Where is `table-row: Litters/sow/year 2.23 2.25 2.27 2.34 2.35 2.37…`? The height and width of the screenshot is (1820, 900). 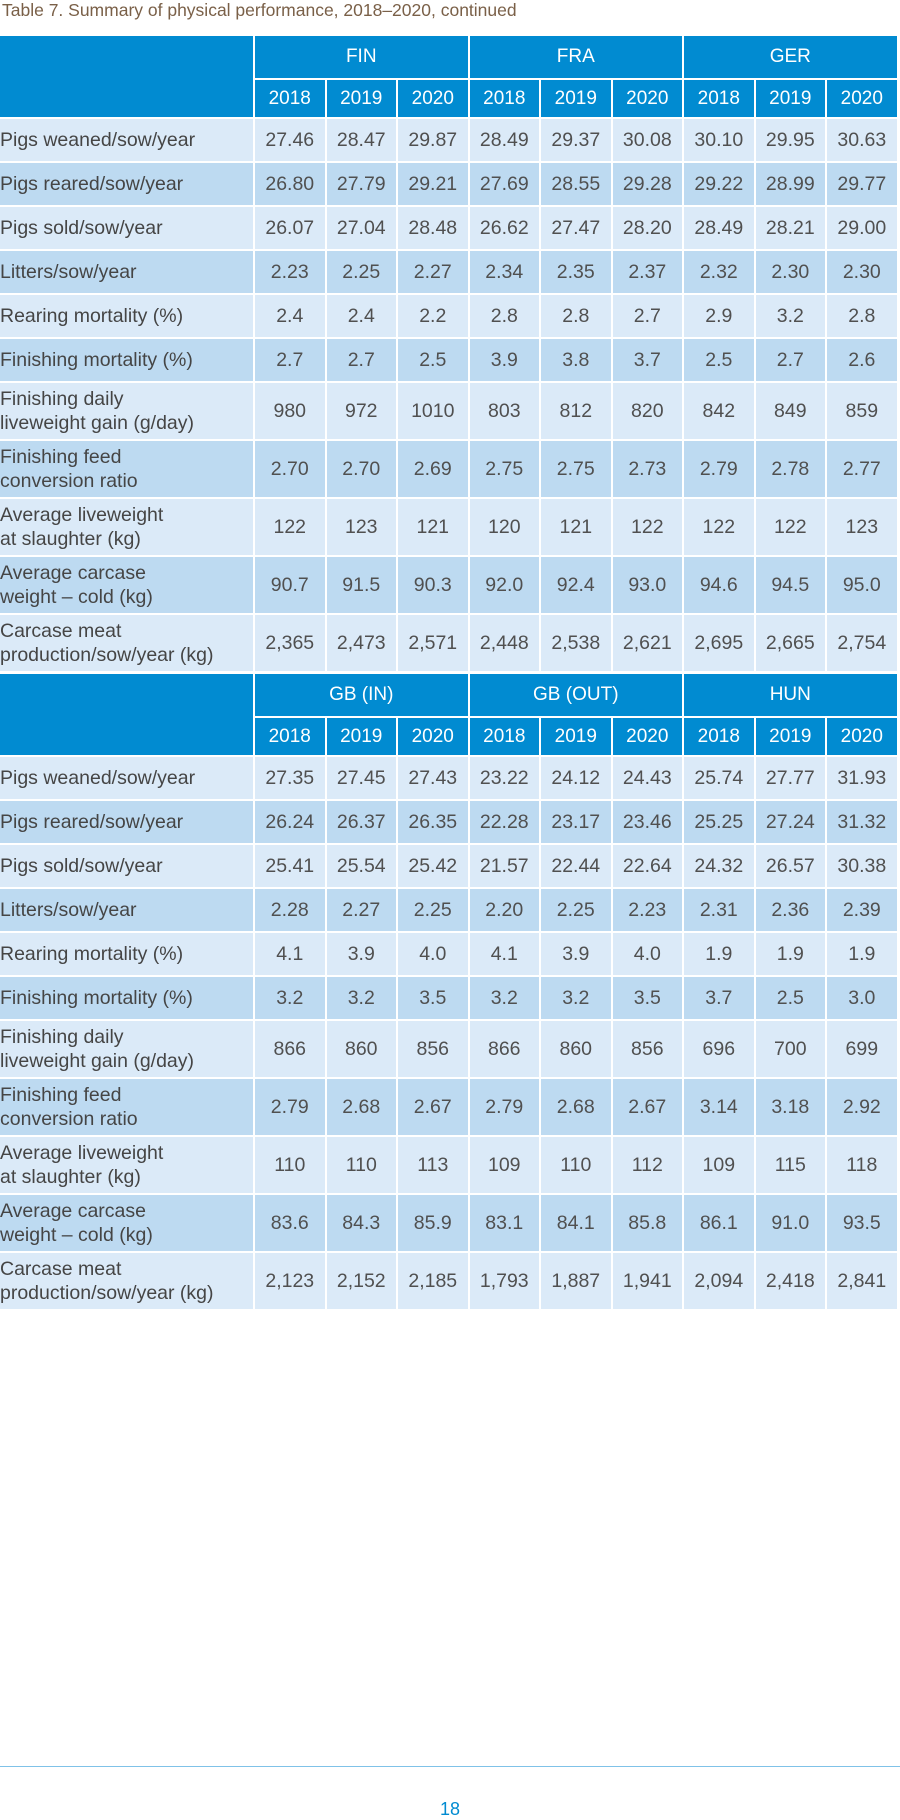 table-row: Litters/sow/year 2.23 2.25 2.27 2.34 2.35 2.37… is located at coordinates (449, 271).